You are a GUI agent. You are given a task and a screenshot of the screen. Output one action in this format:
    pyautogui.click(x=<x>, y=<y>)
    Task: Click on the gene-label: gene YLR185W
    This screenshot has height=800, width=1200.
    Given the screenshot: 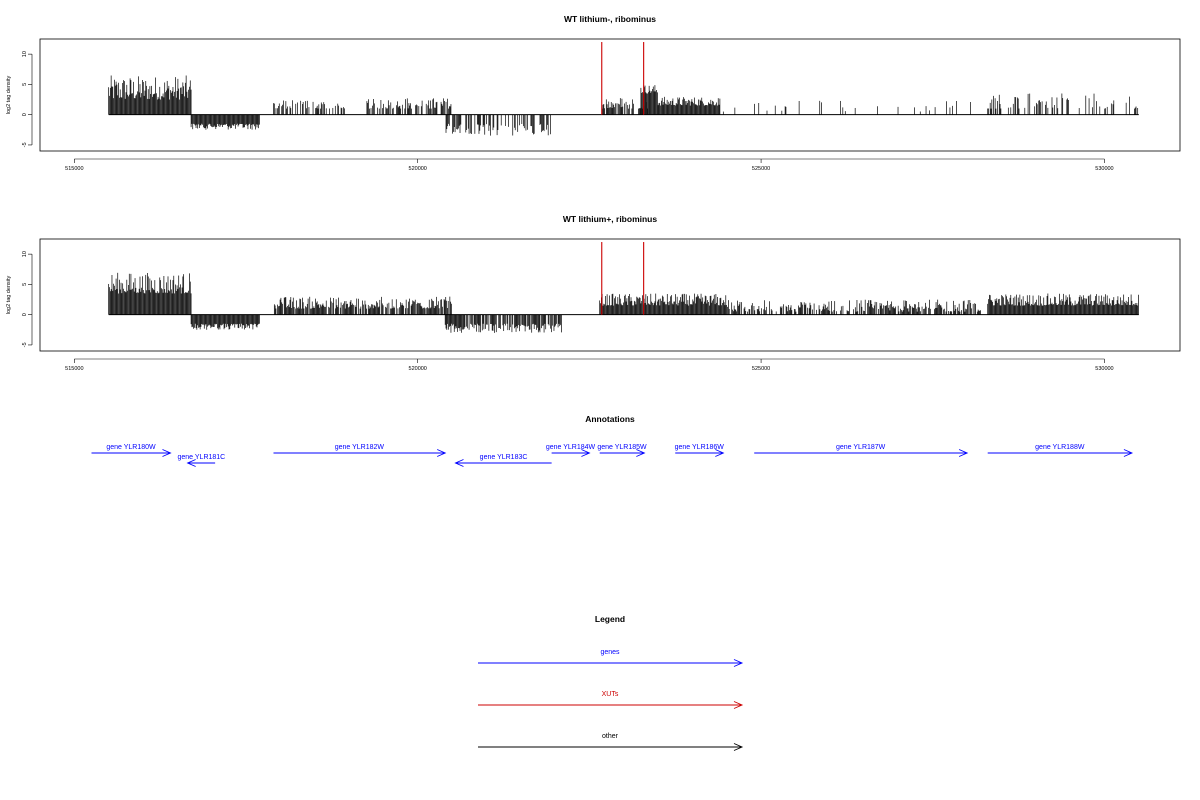 What is the action you would take?
    pyautogui.click(x=622, y=447)
    